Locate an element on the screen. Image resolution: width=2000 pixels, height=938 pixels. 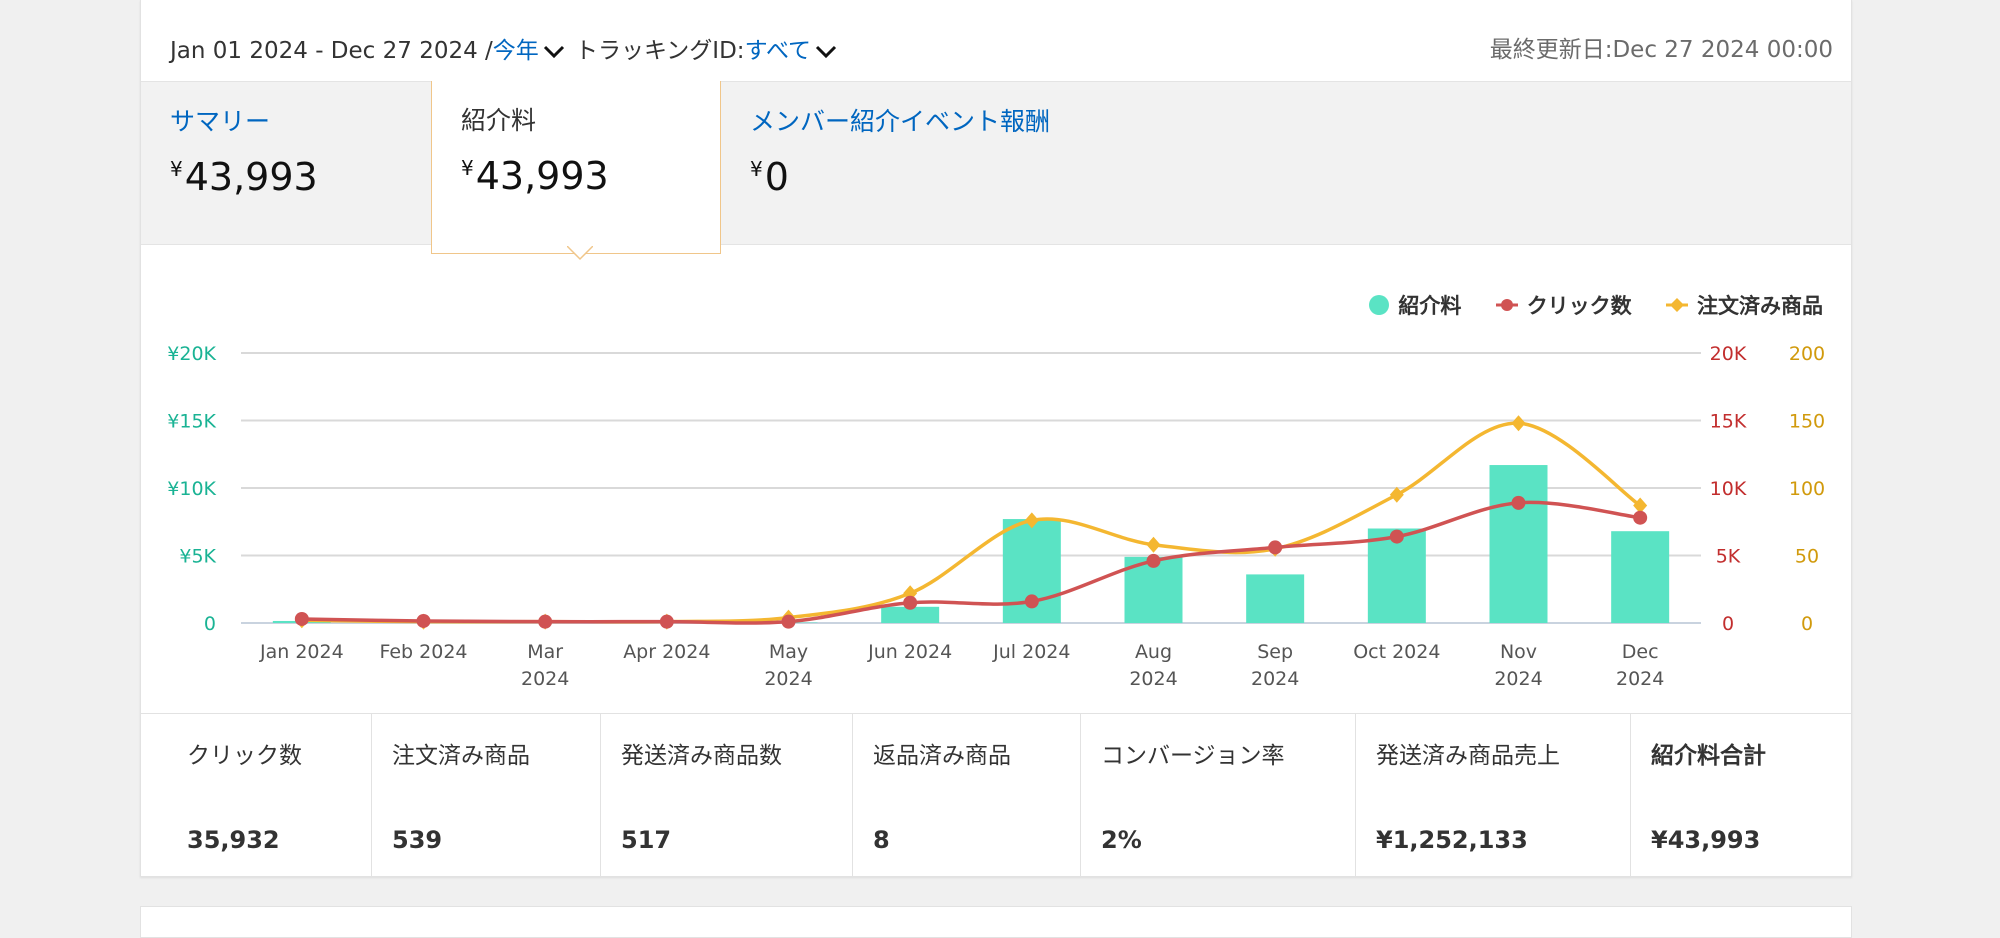
date-range-selector: Jan 01 2024 - Dec 27 2024 /今年 is located at coordinates (367, 48).